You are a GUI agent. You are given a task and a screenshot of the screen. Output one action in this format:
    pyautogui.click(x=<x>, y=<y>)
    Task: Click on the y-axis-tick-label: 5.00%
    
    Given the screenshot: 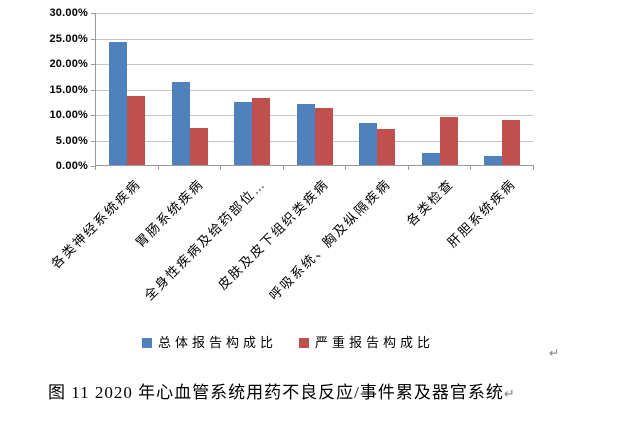 What is the action you would take?
    pyautogui.click(x=71, y=141)
    